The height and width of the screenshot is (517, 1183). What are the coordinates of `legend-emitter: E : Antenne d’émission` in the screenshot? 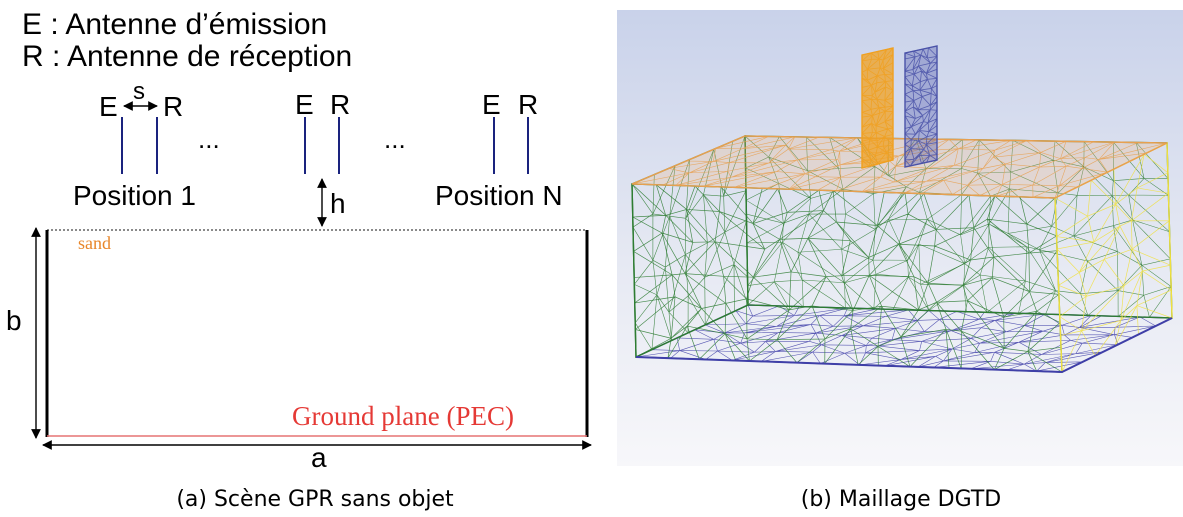 It's located at (174, 24).